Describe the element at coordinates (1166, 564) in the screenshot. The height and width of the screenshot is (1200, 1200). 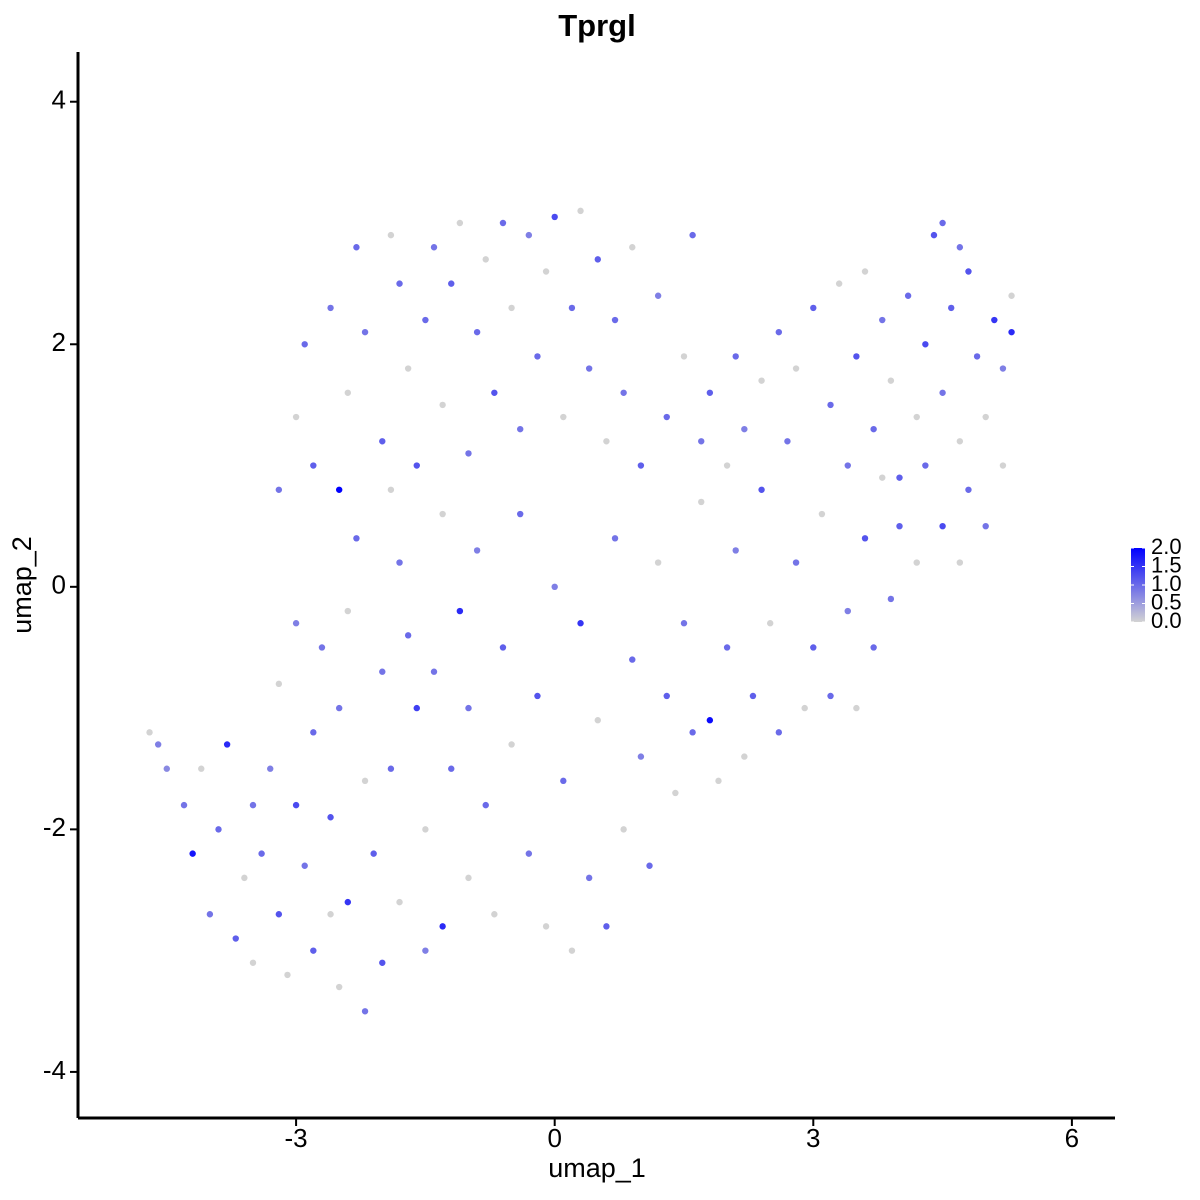
I see `colorbar-tick-label: 1.5` at that location.